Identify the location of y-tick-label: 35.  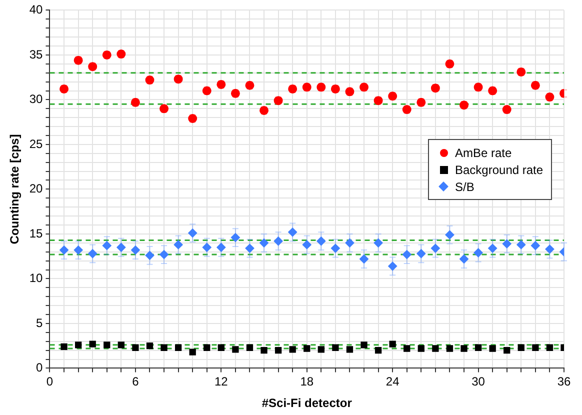
(36, 54).